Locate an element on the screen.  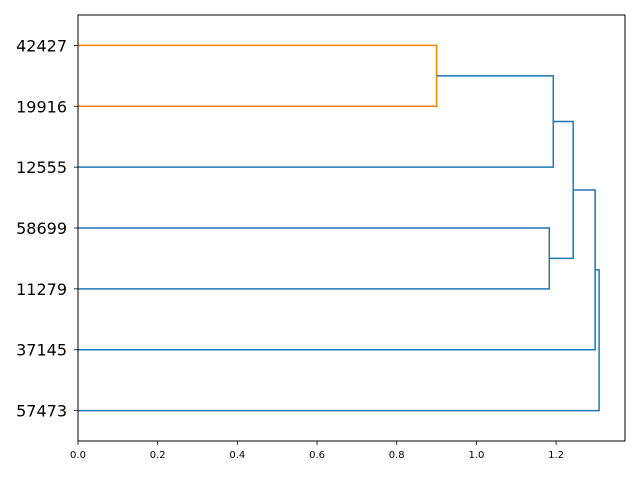
x-tick-label: 0.4 is located at coordinates (237, 455).